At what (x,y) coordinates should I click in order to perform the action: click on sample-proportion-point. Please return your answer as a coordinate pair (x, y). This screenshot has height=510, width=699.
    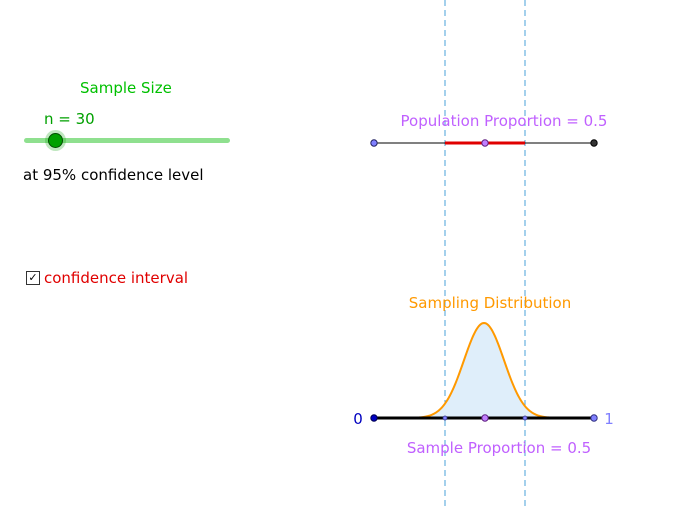
    Looking at the image, I should click on (485, 418).